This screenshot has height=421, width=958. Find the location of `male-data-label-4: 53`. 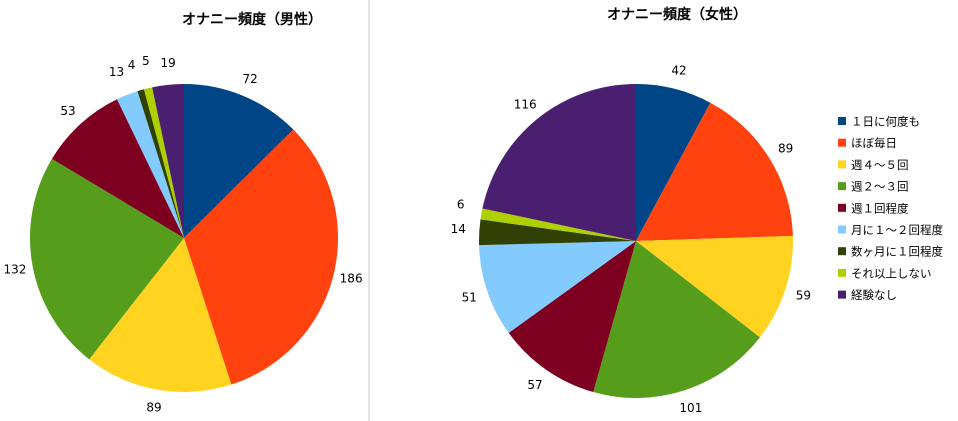

male-data-label-4: 53 is located at coordinates (67, 111).